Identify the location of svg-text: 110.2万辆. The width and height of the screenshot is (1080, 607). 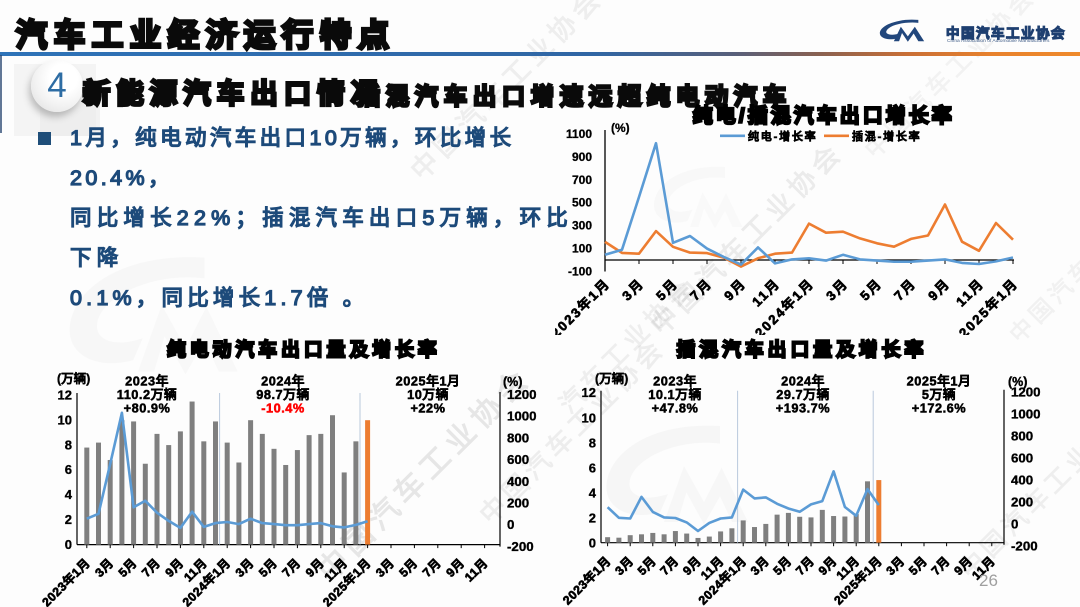
(147, 394).